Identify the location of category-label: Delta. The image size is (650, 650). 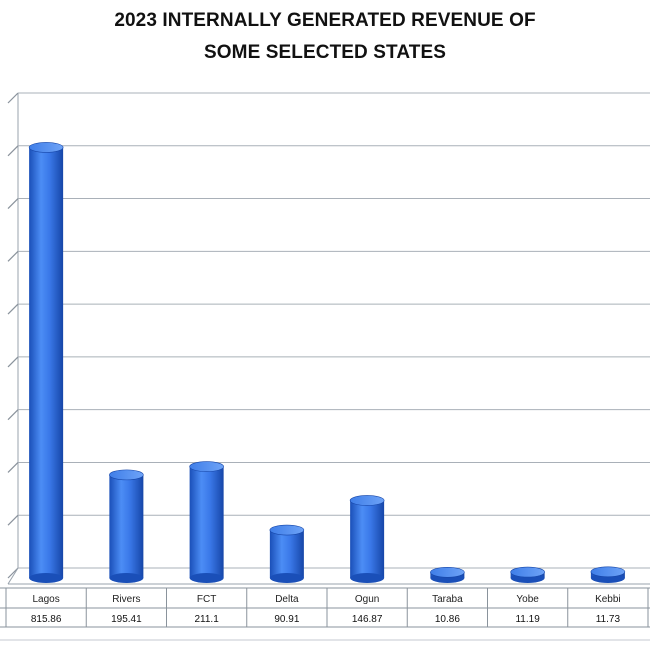
(287, 599).